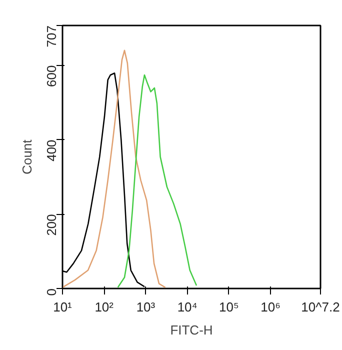  What do you see at coordinates (104, 307) in the screenshot?
I see `x-tick-label: 10²` at bounding box center [104, 307].